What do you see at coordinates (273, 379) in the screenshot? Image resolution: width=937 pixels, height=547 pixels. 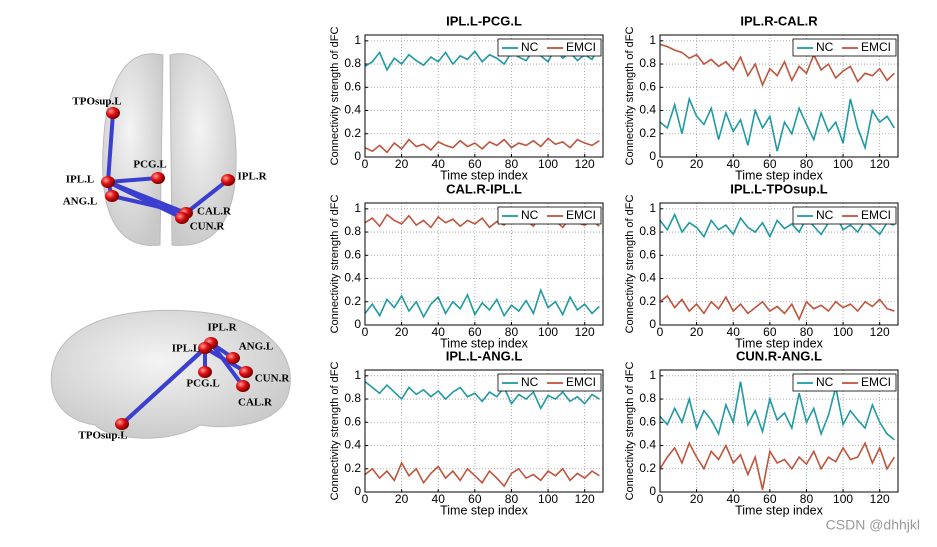 I see `node-label: CUN.R` at bounding box center [273, 379].